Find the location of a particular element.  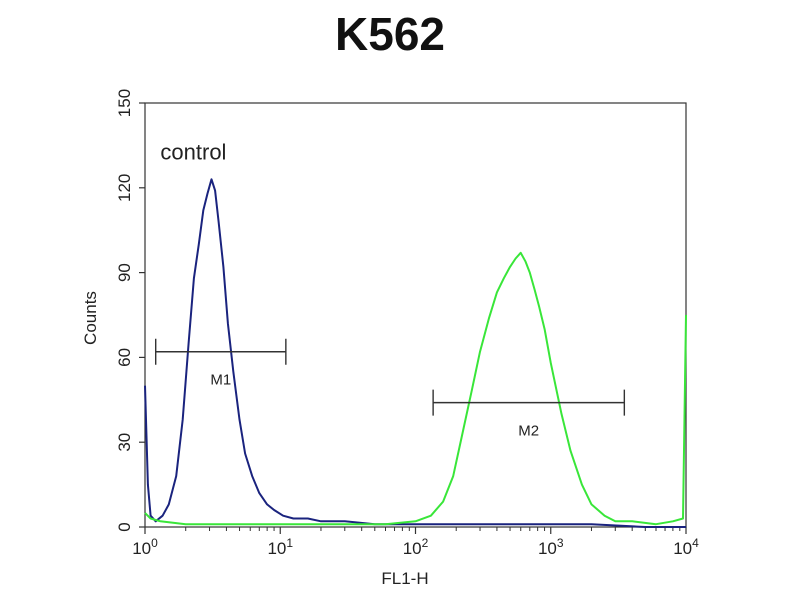

x-tick-label: 10⁴ is located at coordinates (686, 547).